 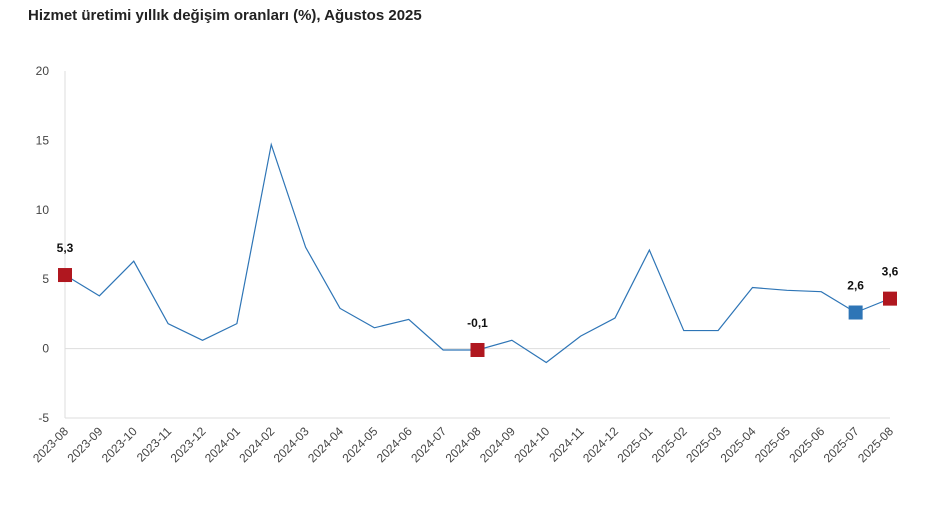 What do you see at coordinates (325, 444) in the screenshot?
I see `x-tick-label: 2024-04` at bounding box center [325, 444].